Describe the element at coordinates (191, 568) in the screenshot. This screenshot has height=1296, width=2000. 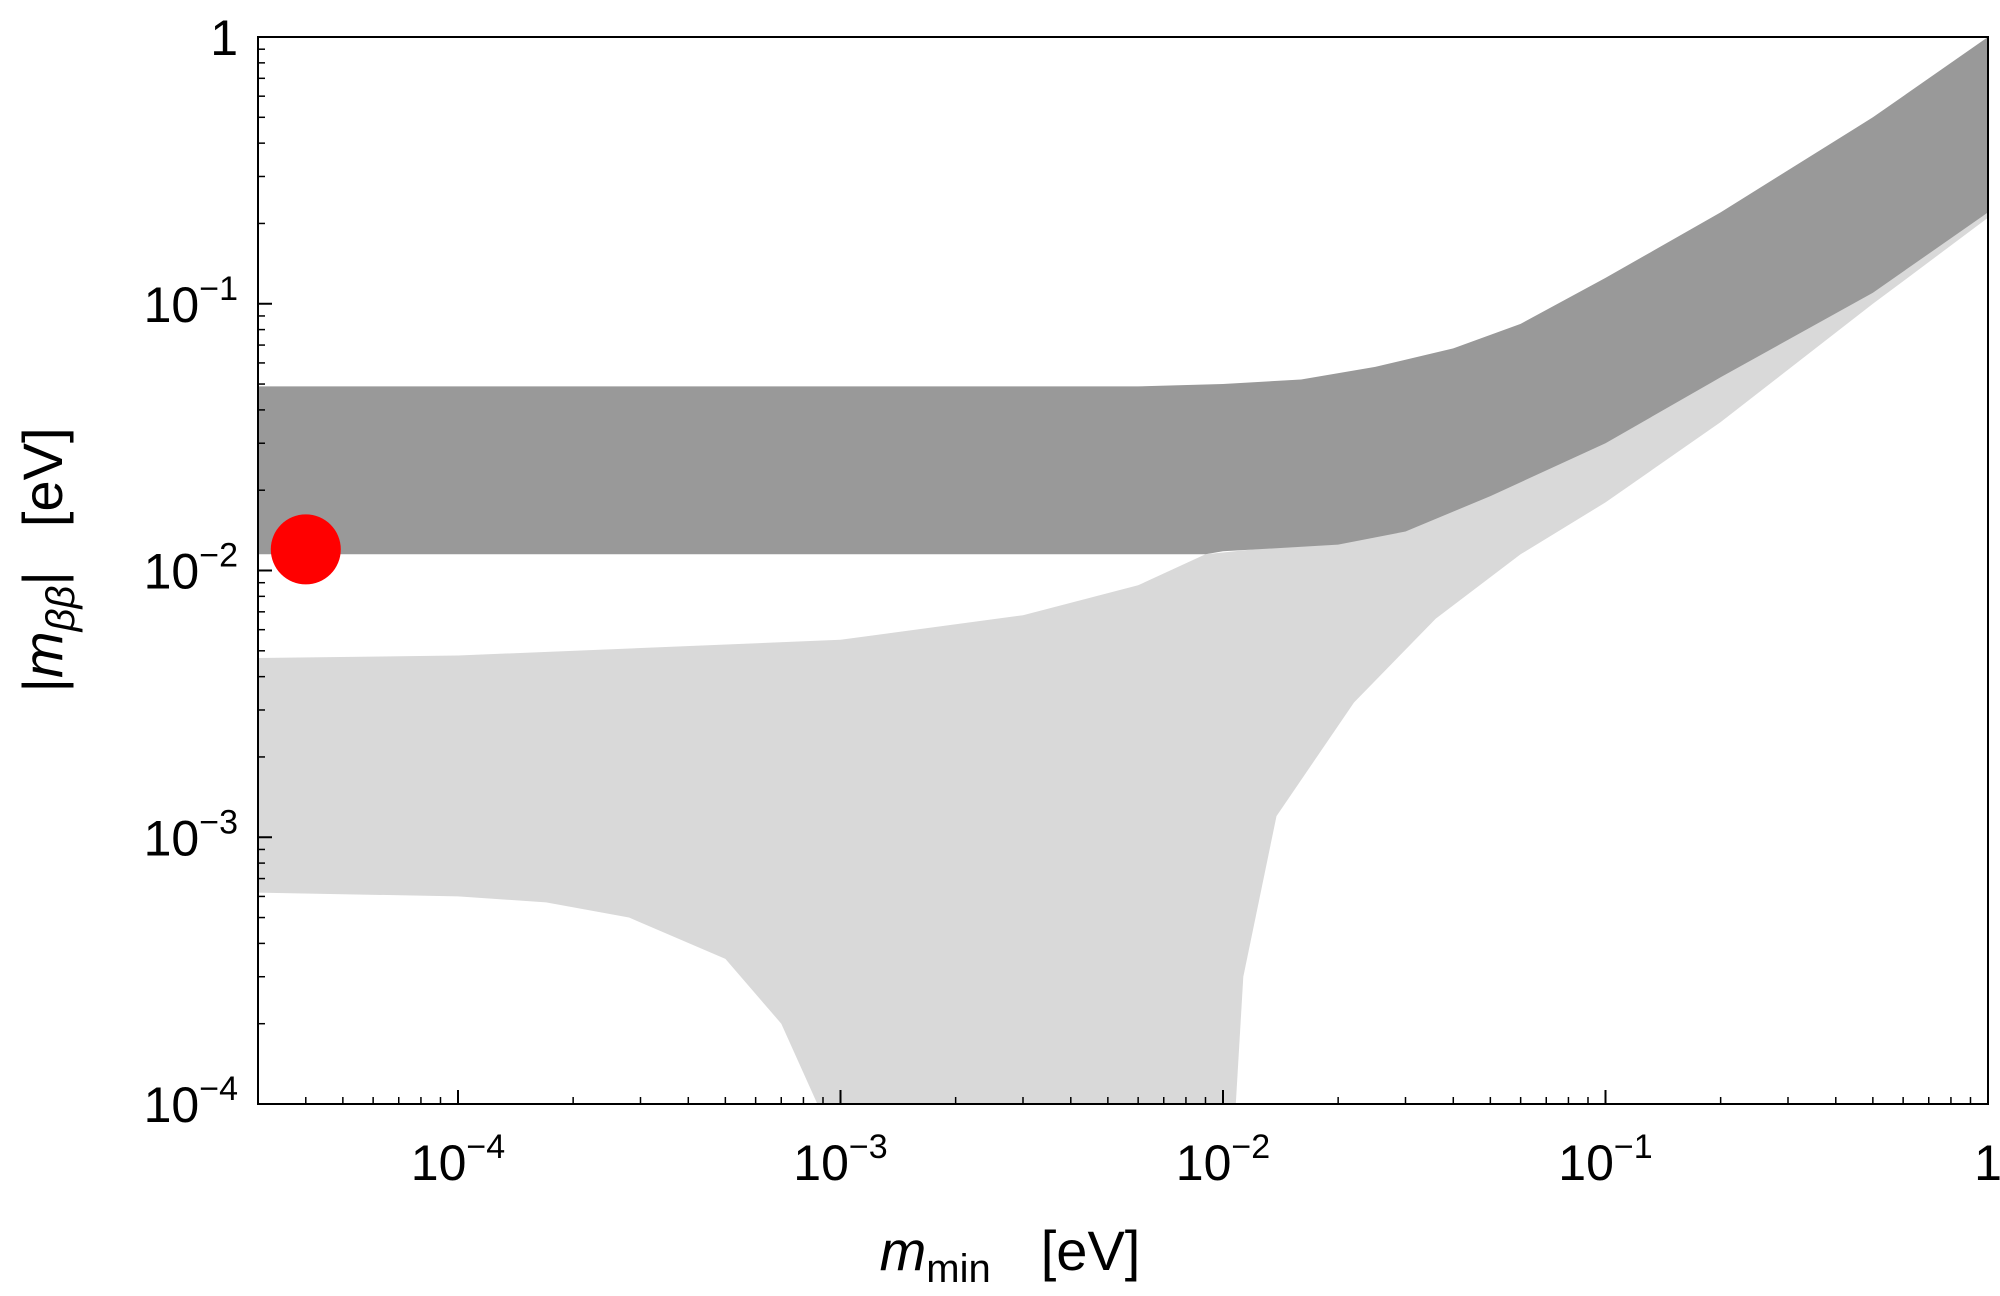
I see `y-tick-label-0-01: 10⁻²` at that location.